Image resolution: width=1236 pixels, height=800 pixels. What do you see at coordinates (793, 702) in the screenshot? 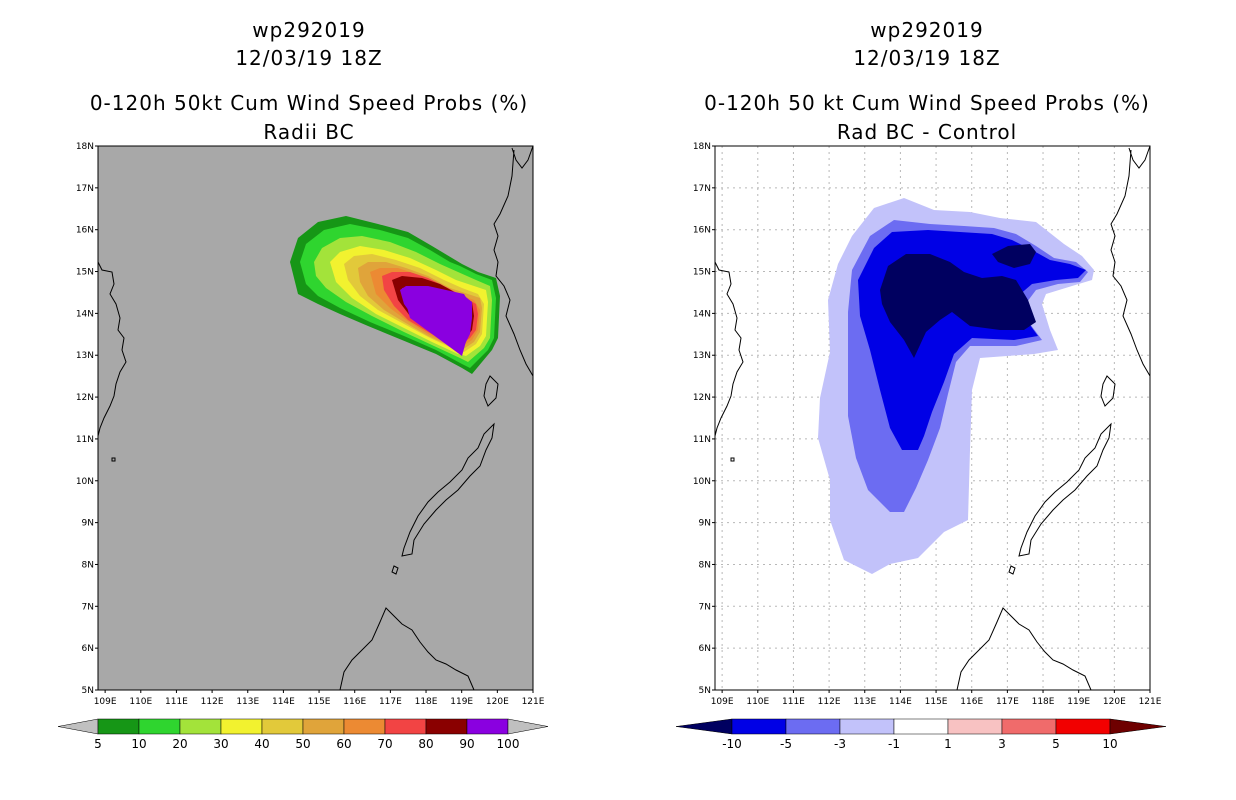
I see `lon-label: 111E` at bounding box center [793, 702].